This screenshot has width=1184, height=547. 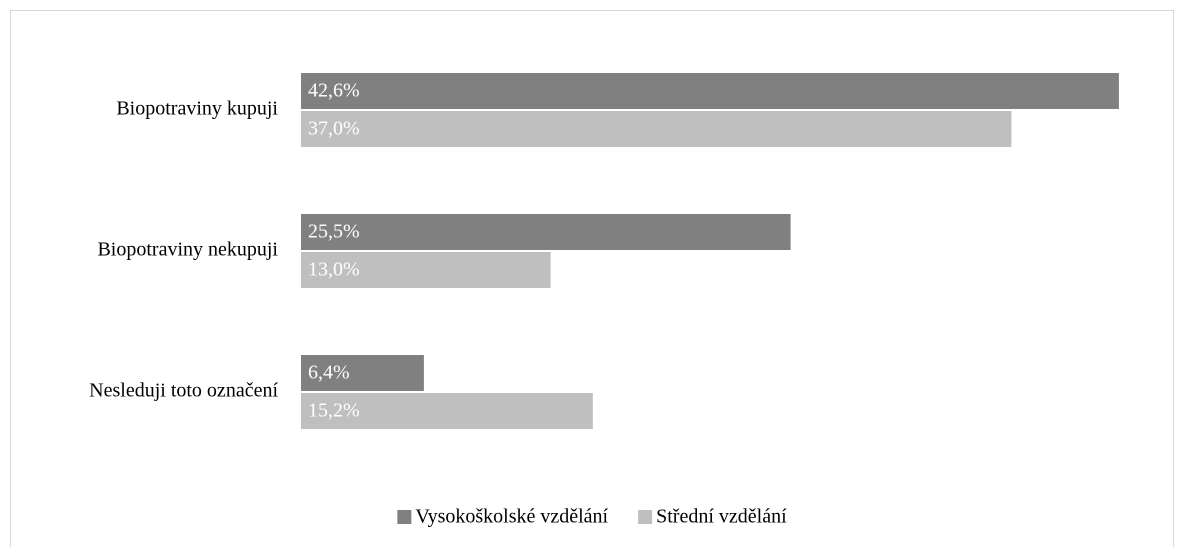 What do you see at coordinates (329, 373) in the screenshot?
I see `data-label: 6,4%` at bounding box center [329, 373].